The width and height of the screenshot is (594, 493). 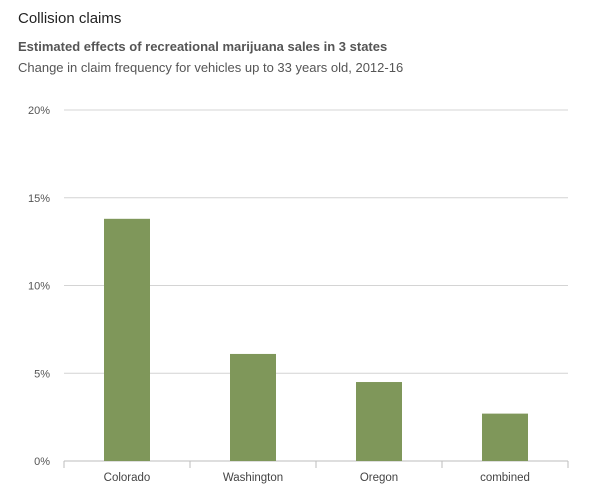 I want to click on x-tick-label: Oregon, so click(x=379, y=478).